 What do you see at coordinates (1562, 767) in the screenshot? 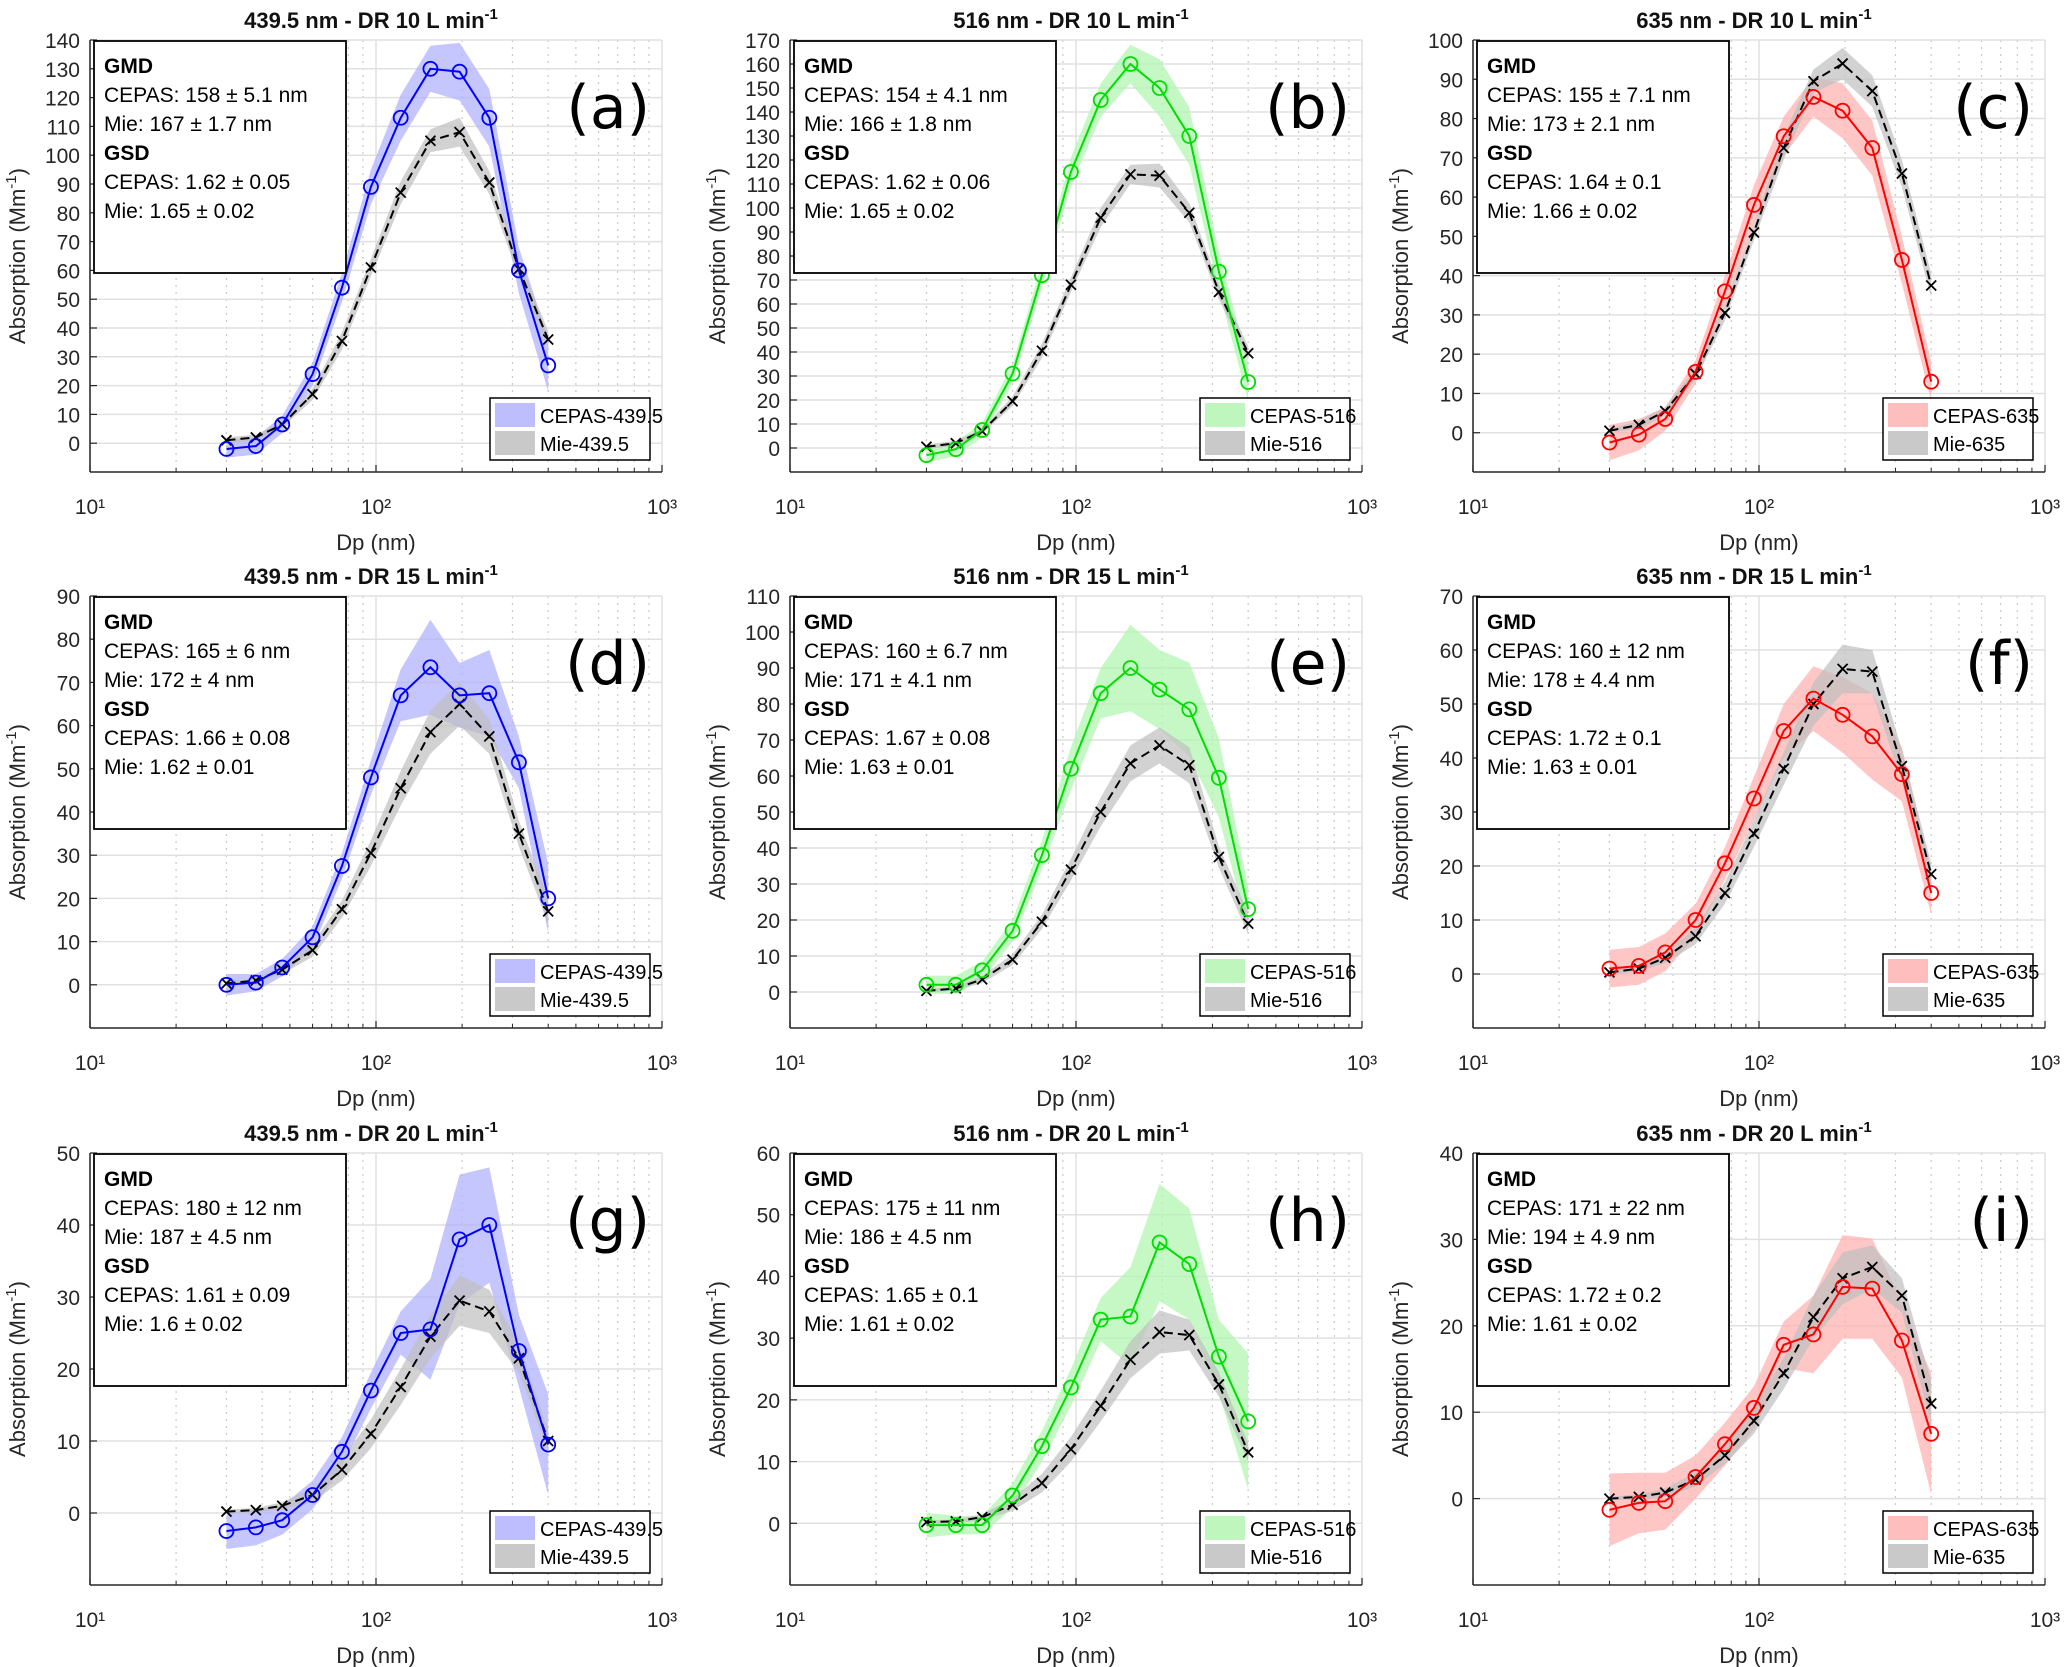
I see `annotation-gsd-mie: Mie: 1.63 ± 0.01` at bounding box center [1562, 767].